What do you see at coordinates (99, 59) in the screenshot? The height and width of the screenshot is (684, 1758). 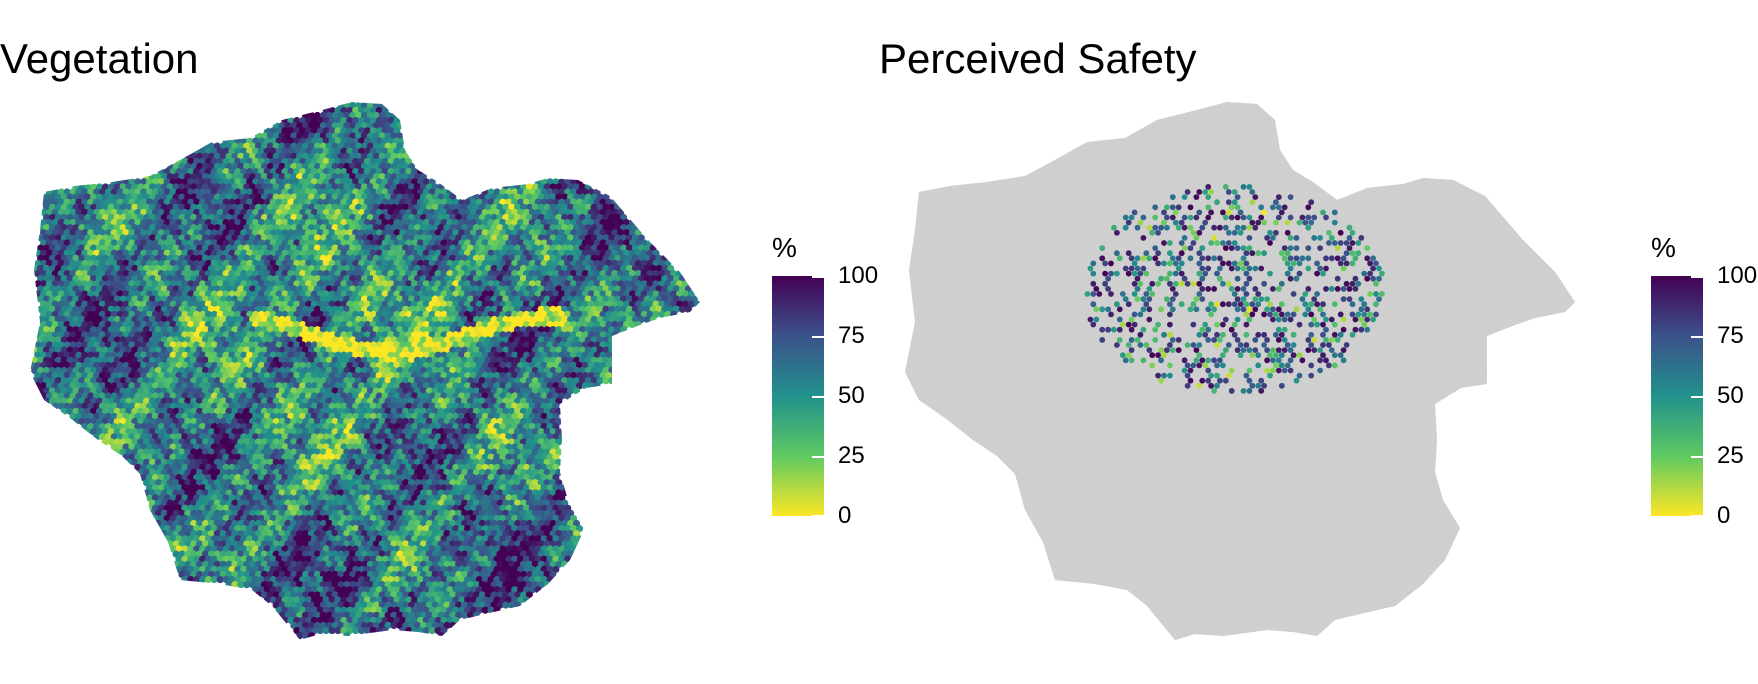 I see `map-title-vegetation: Vegetation` at bounding box center [99, 59].